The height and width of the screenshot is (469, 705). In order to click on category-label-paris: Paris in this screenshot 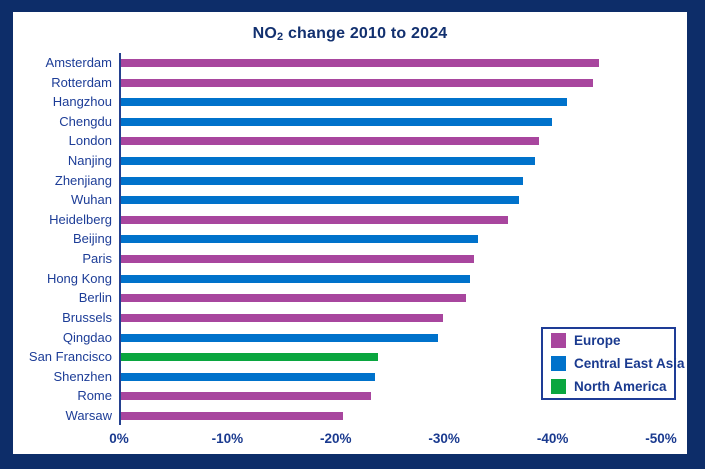, I will do `click(97, 259)`.